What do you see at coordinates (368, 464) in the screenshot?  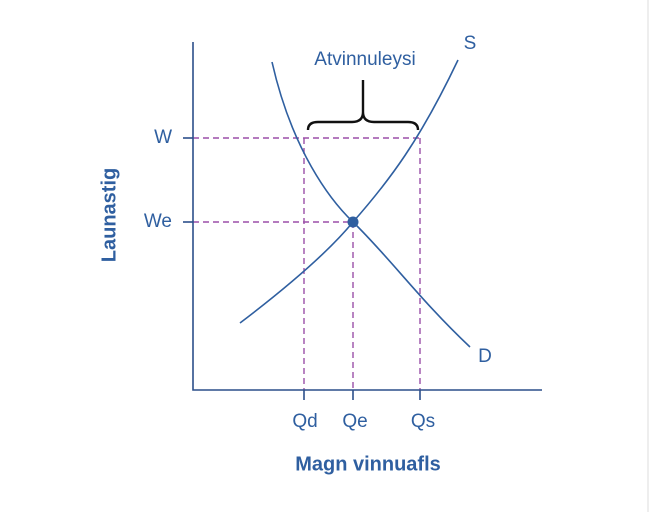 I see `x-axis-label: Magn vinnuafls` at bounding box center [368, 464].